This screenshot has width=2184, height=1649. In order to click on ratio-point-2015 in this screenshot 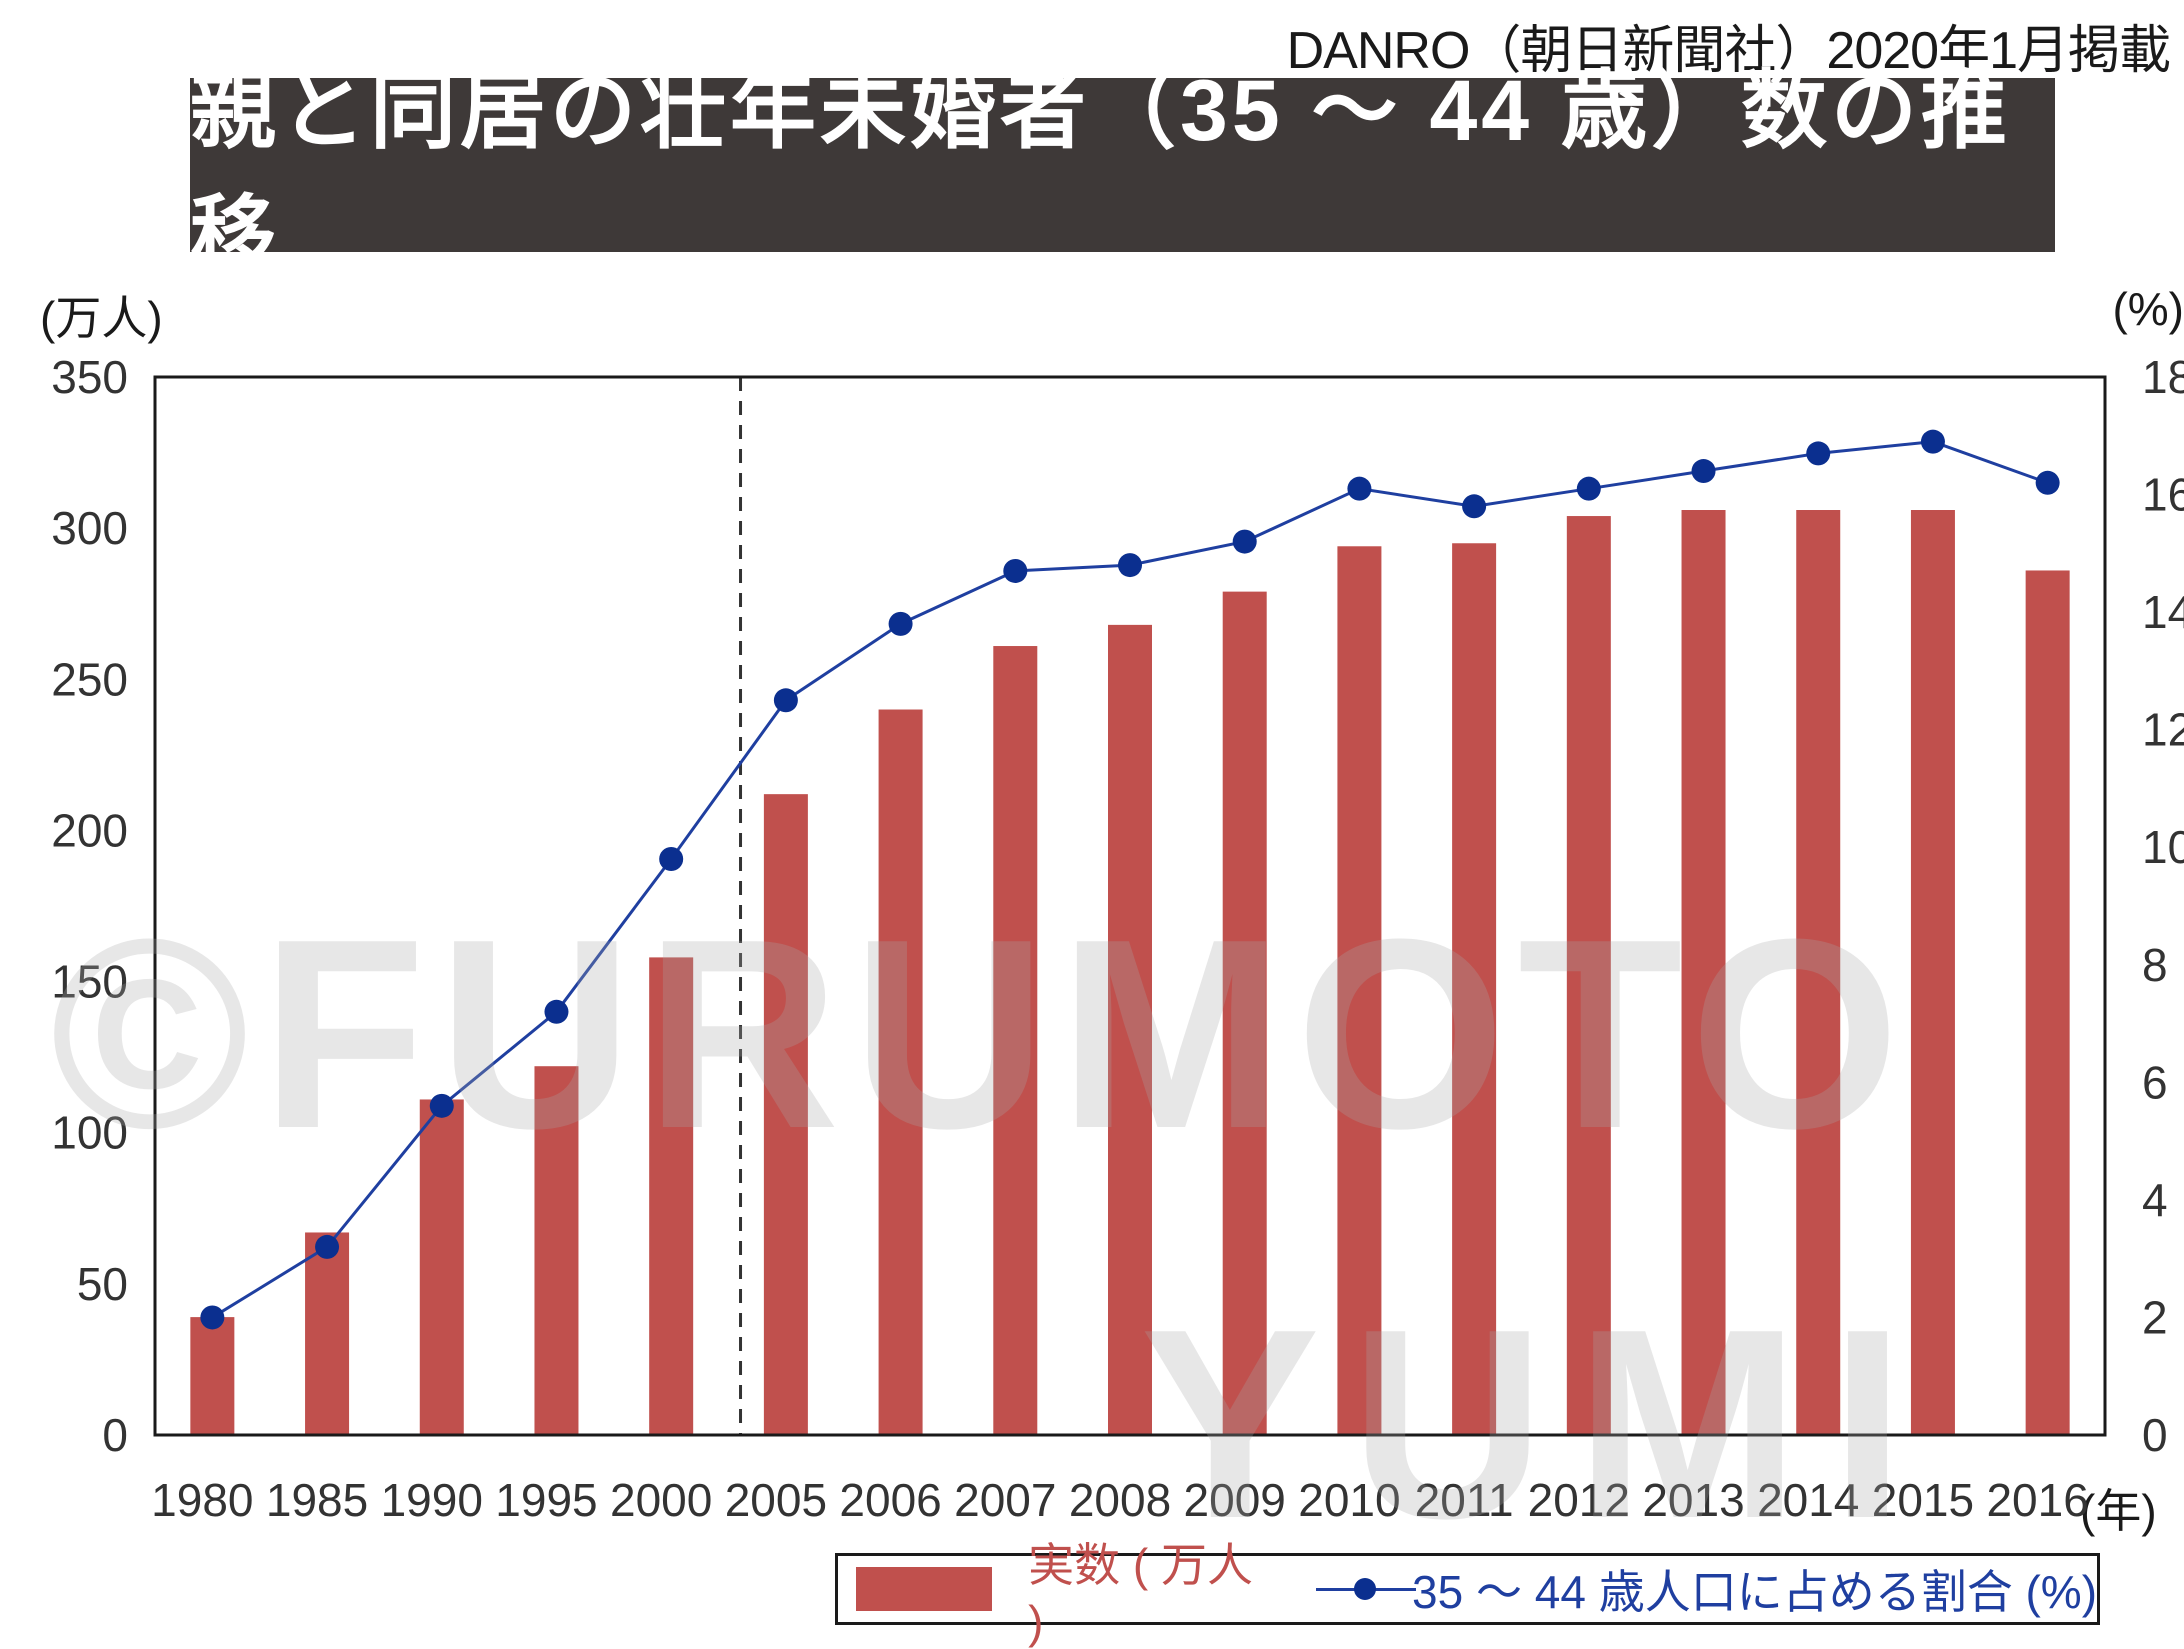, I will do `click(1932, 441)`.